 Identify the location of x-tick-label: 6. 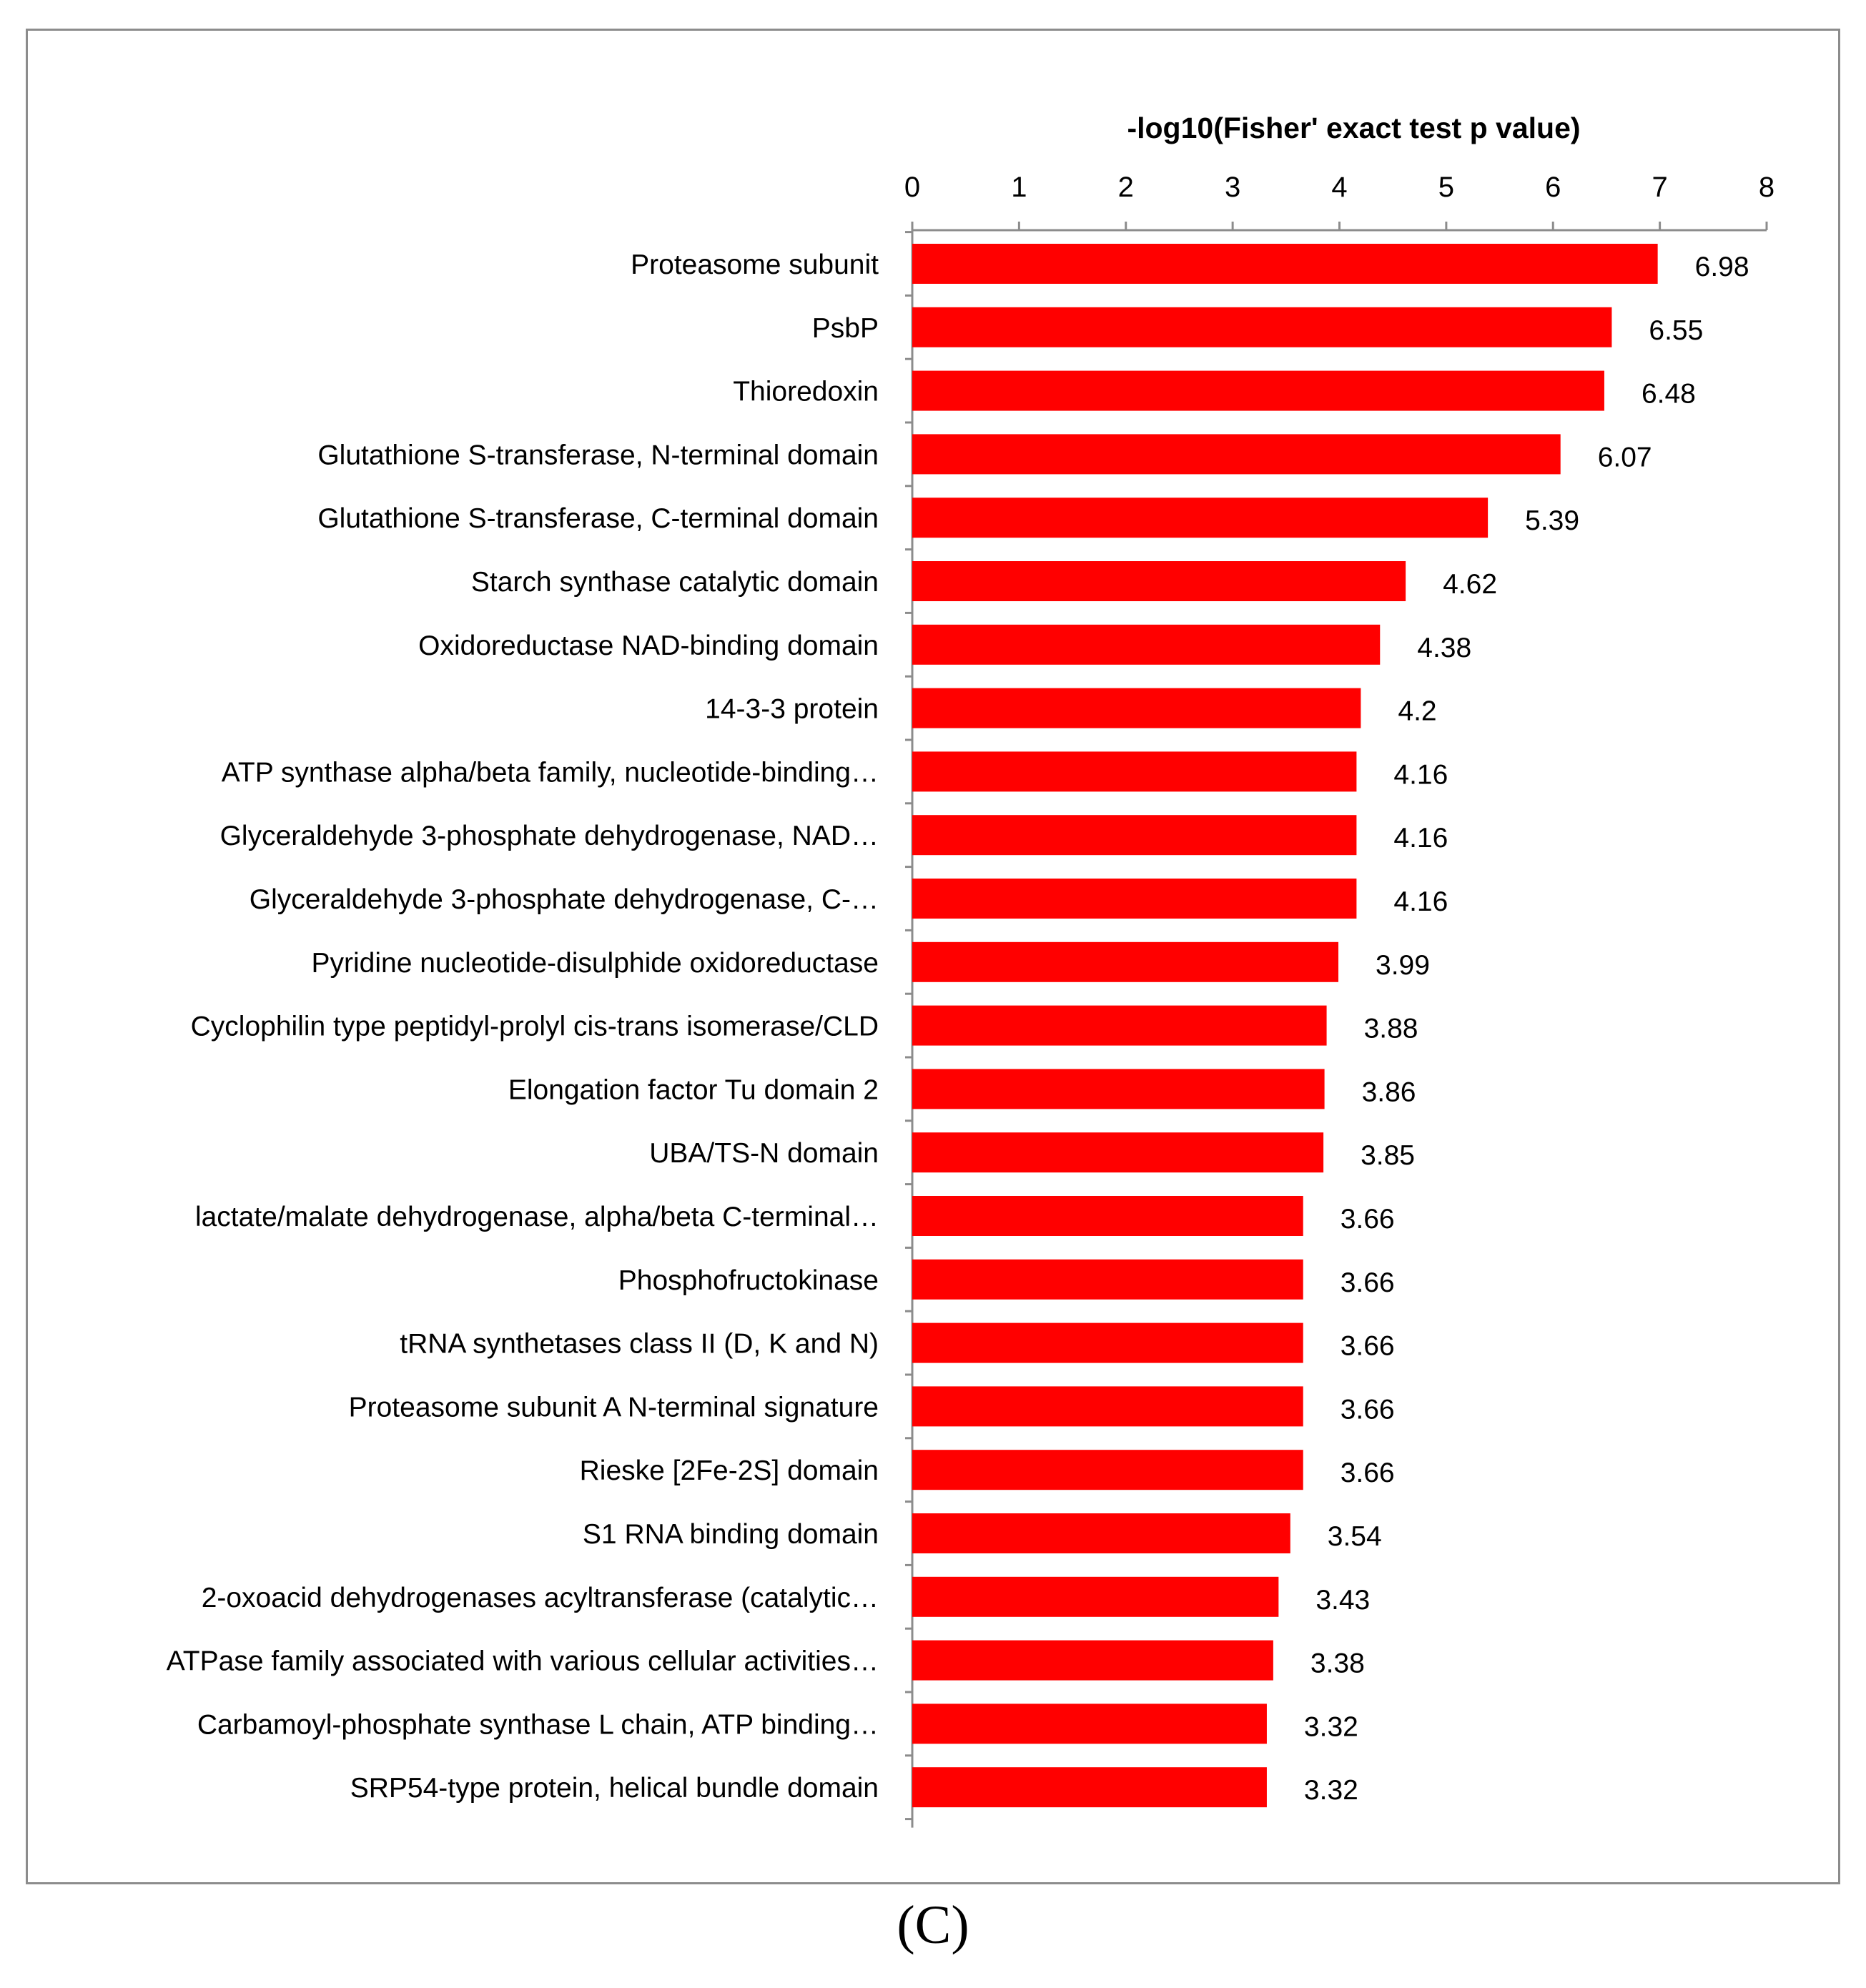
(1553, 187).